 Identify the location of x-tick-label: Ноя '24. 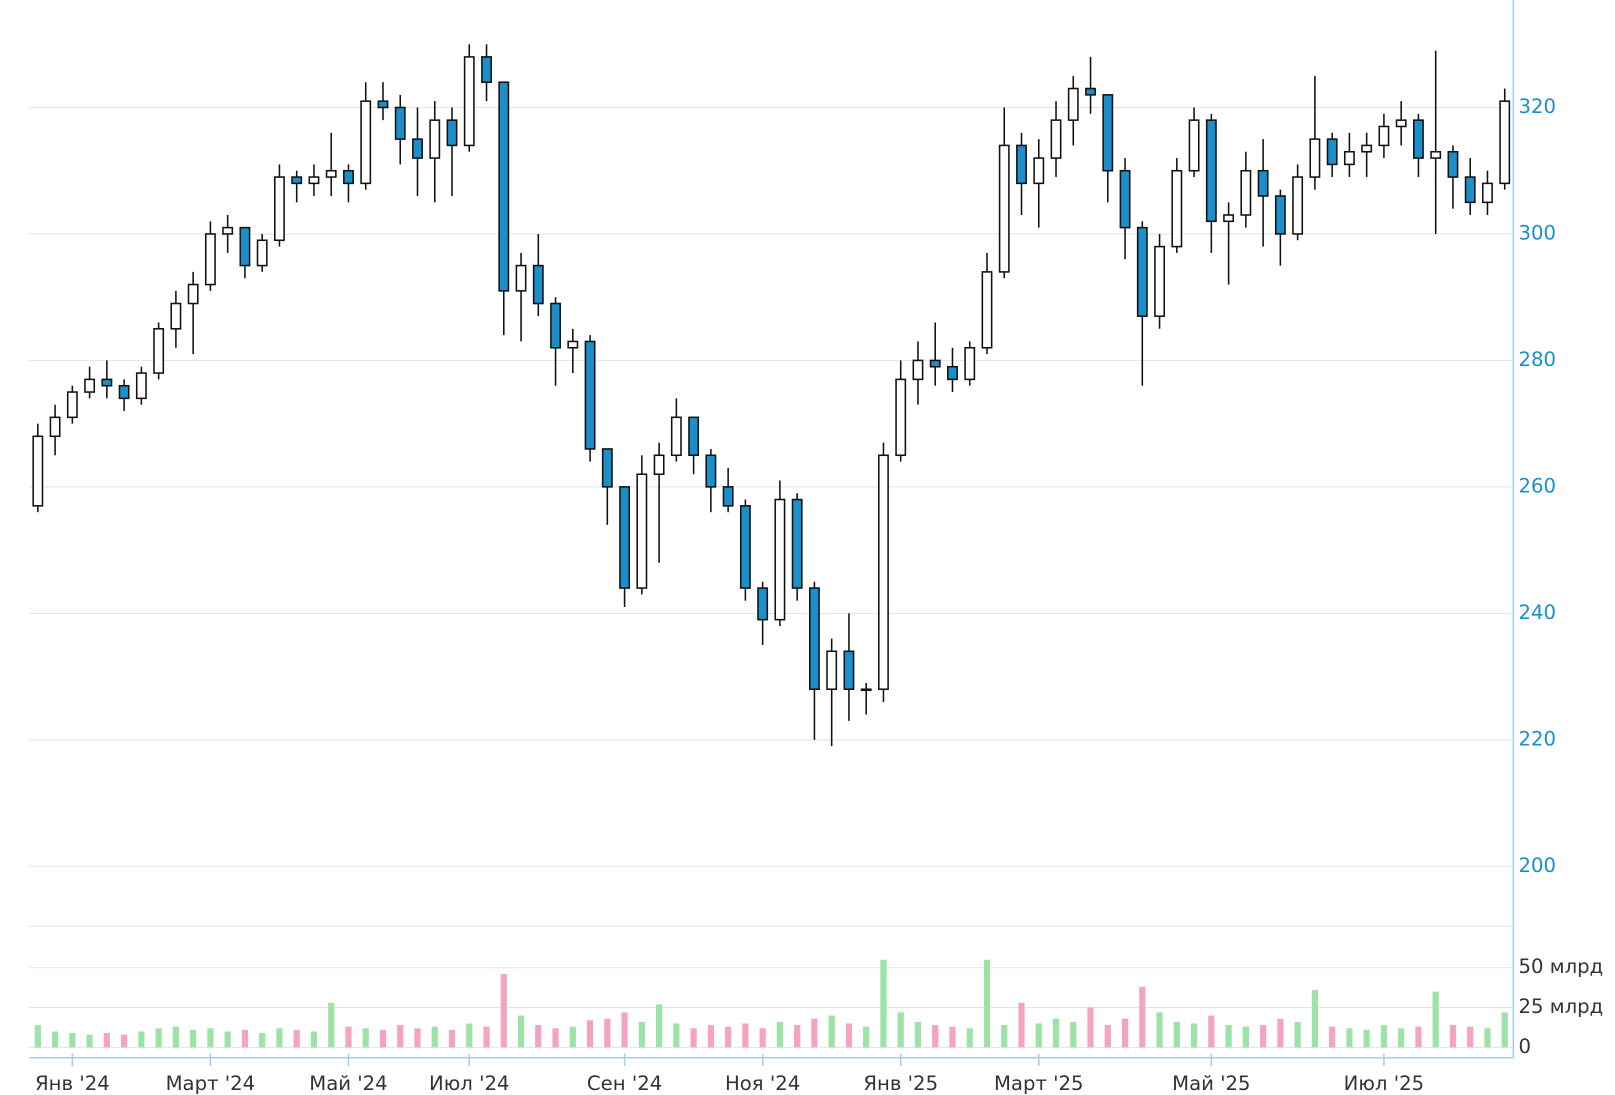
(762, 1083).